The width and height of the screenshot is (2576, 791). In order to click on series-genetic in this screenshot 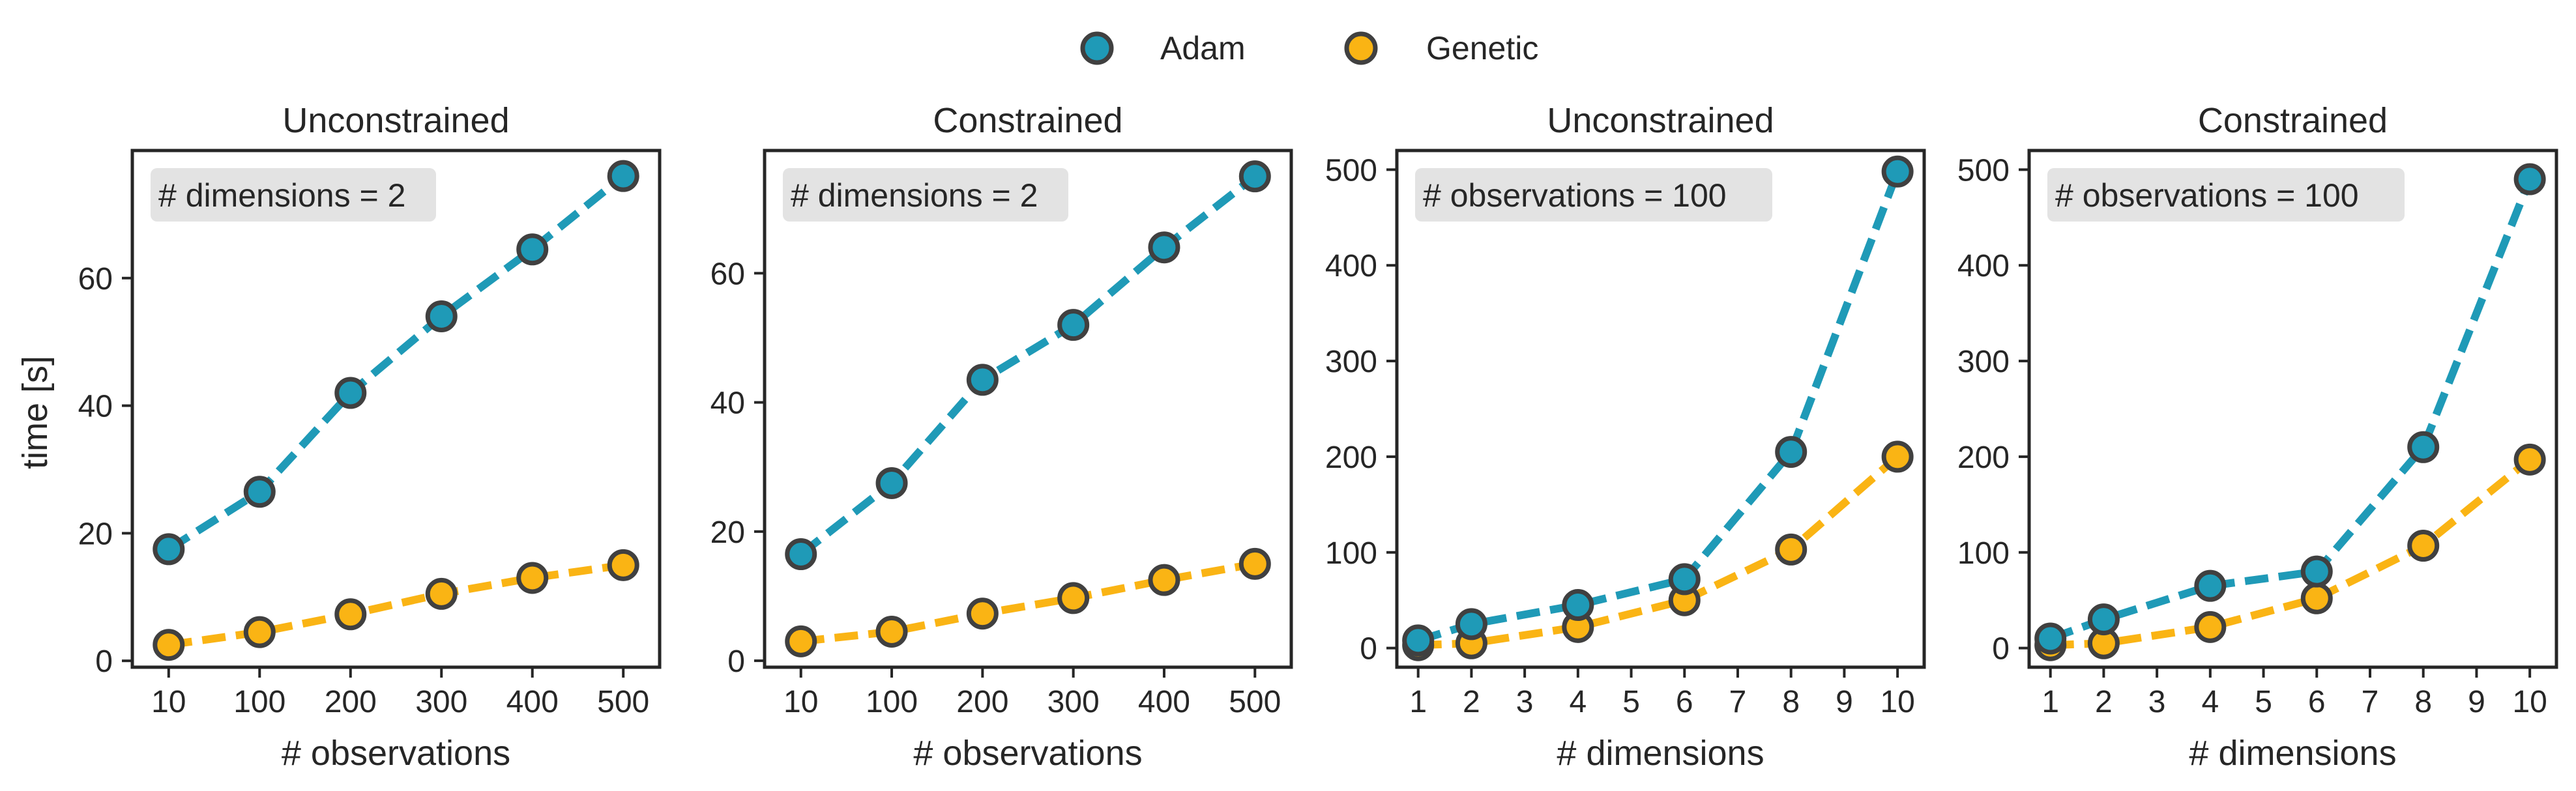, I will do `click(396, 605)`.